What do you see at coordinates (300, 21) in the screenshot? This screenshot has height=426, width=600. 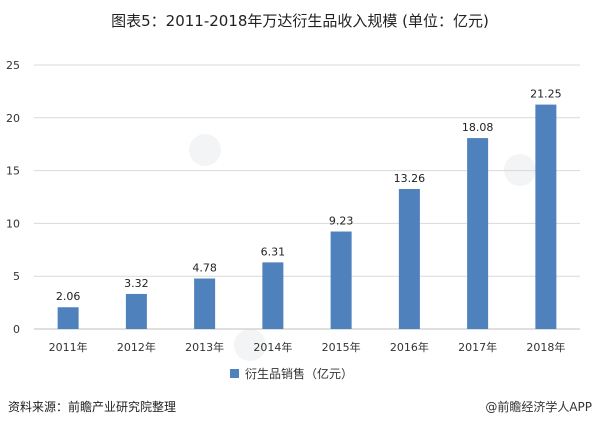 I see `chart-title: 图表5：2011-2018年万达衍生品收入规模 (单位：亿元)` at bounding box center [300, 21].